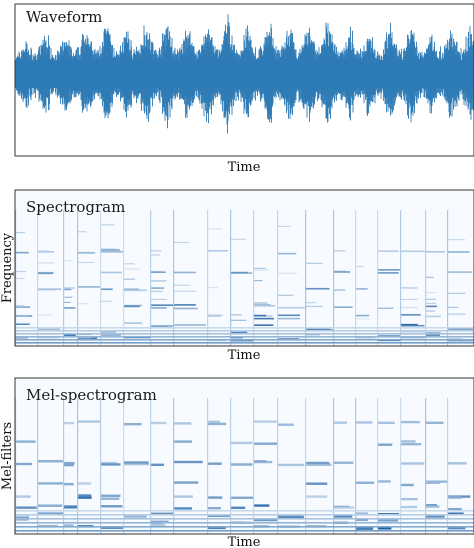  I want to click on mel-spectrogram-x-label: Time, so click(244, 541).